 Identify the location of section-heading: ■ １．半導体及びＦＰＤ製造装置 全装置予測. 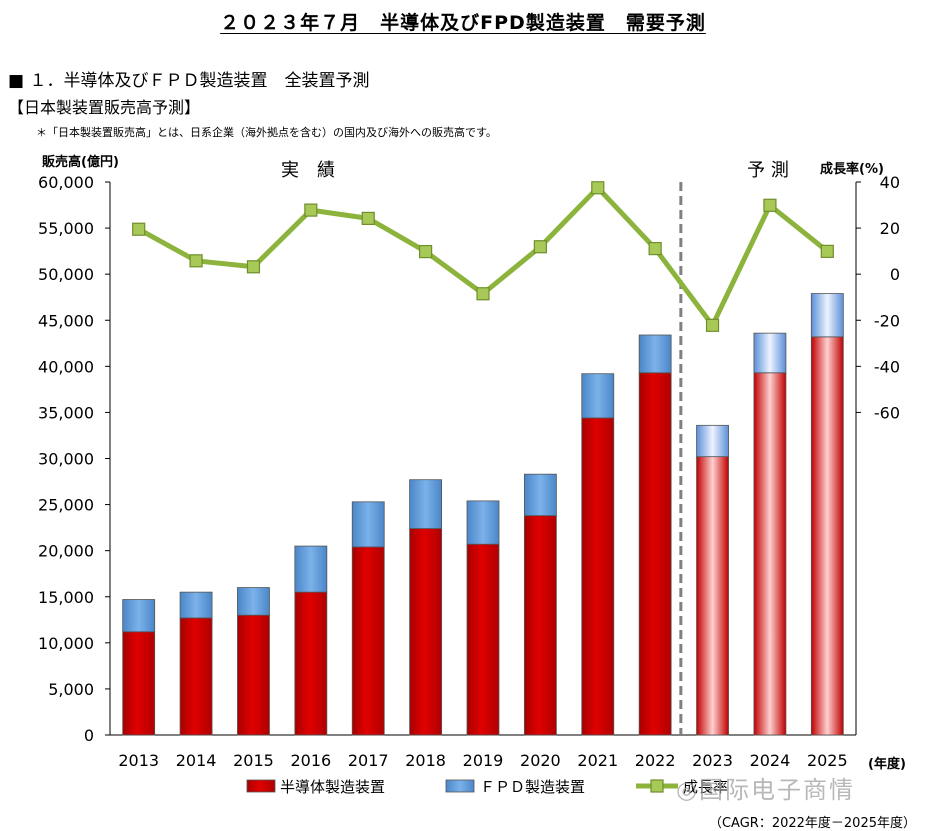
(189, 81).